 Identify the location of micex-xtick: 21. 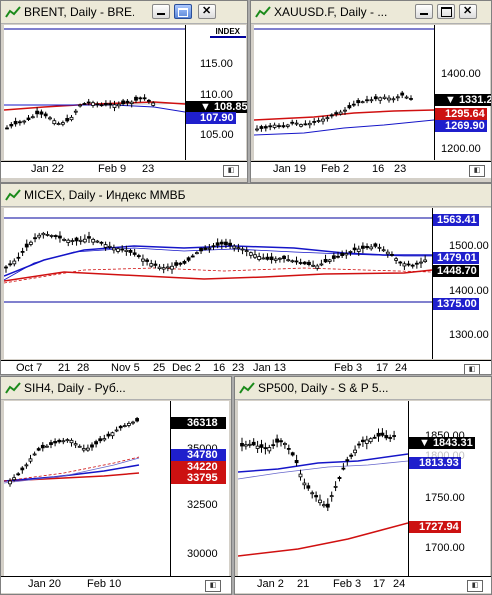
(64, 368).